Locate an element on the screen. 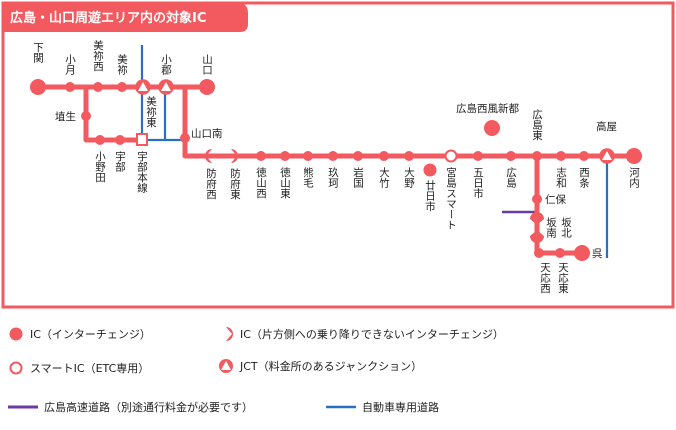 The height and width of the screenshot is (430, 676). label-kumage: 熊毛 is located at coordinates (308, 177).